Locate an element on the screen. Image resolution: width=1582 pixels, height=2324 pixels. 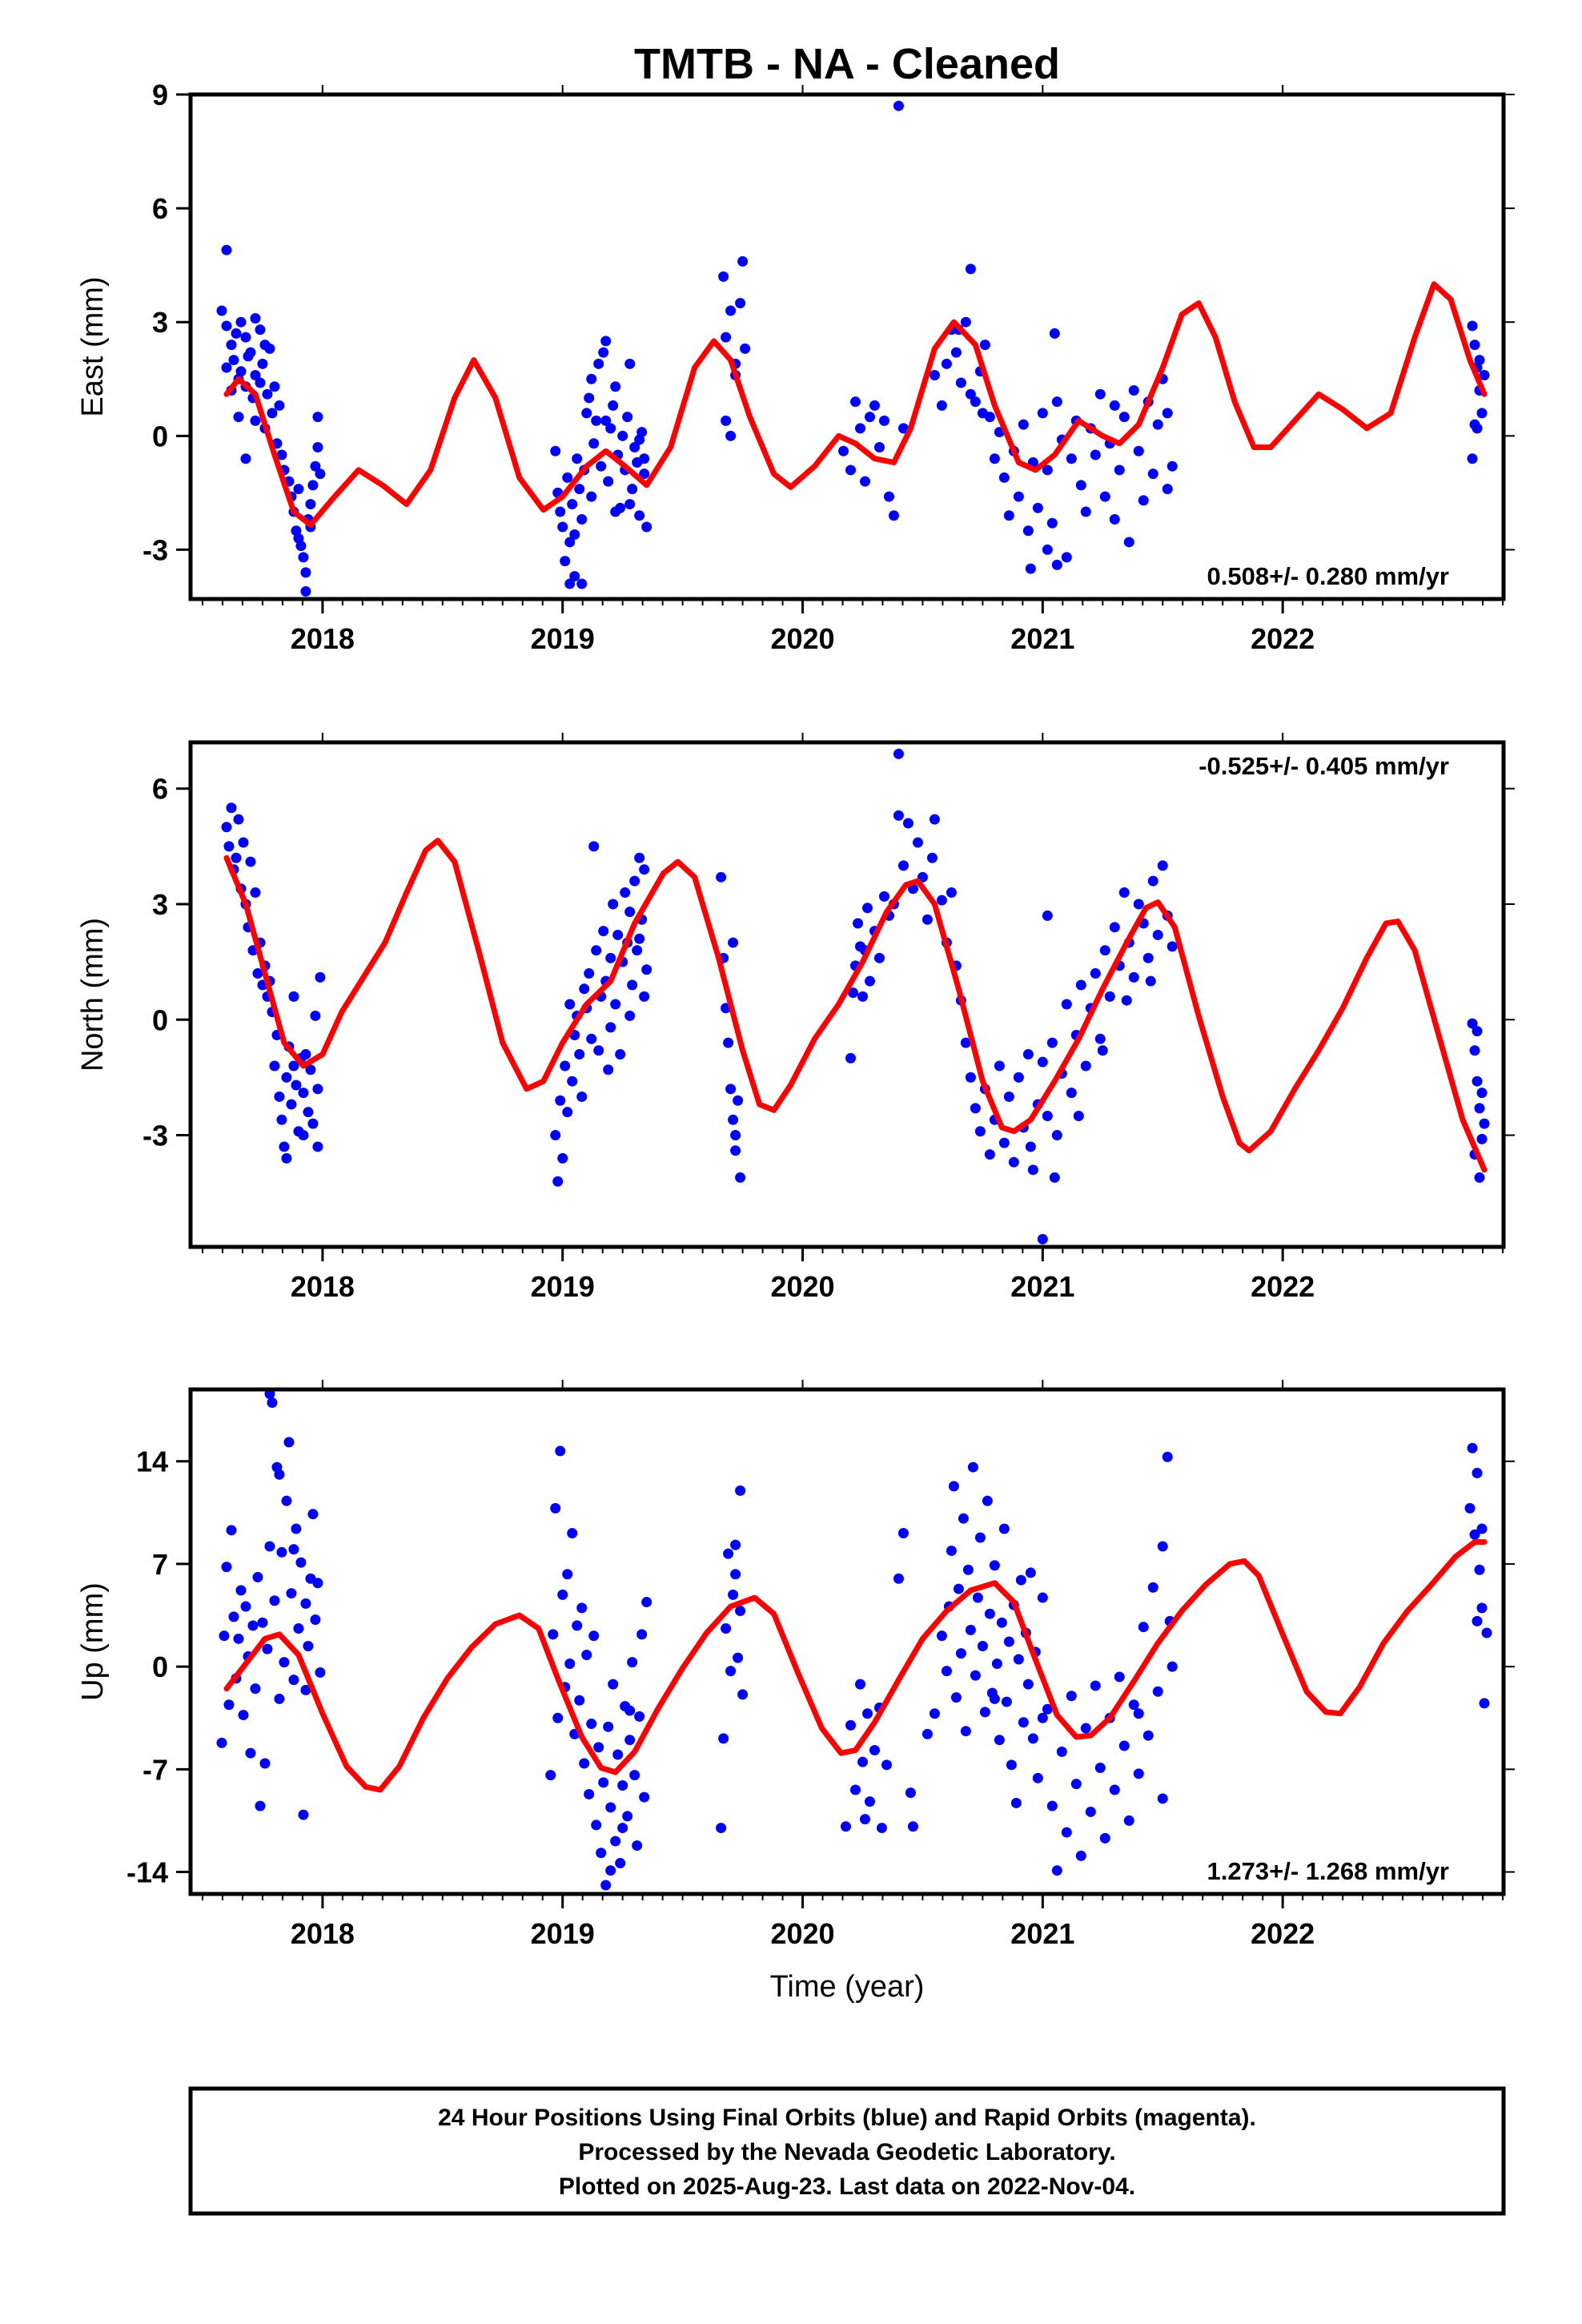
y-tick-label: -14 is located at coordinates (147, 1873).